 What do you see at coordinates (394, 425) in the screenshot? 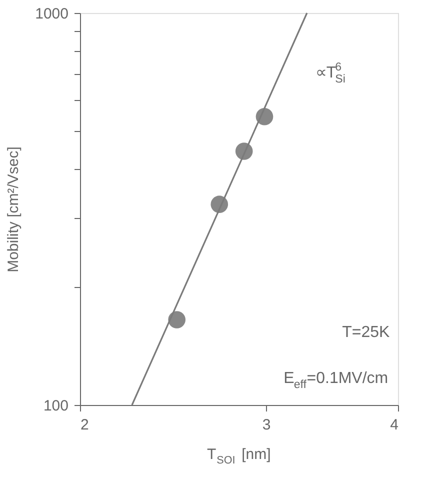
I see `x-tick-label: 4` at bounding box center [394, 425].